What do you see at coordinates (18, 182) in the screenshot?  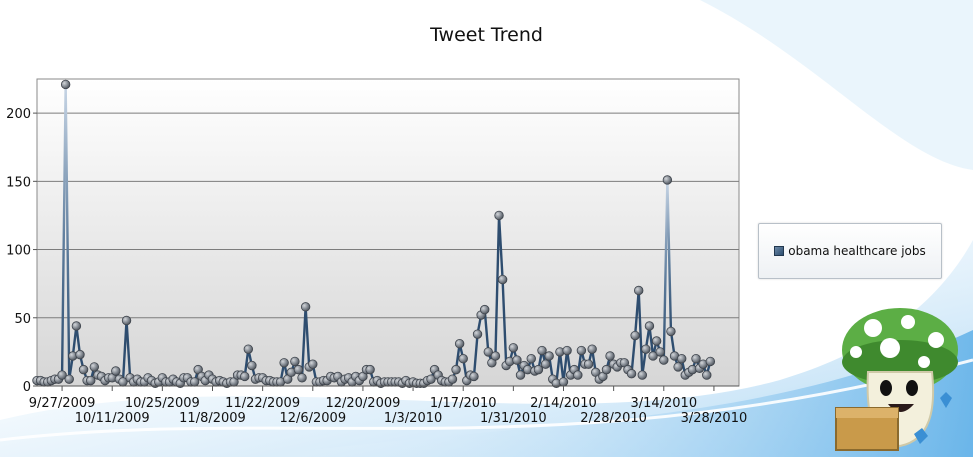 I see `y-tick-label: 150` at bounding box center [18, 182].